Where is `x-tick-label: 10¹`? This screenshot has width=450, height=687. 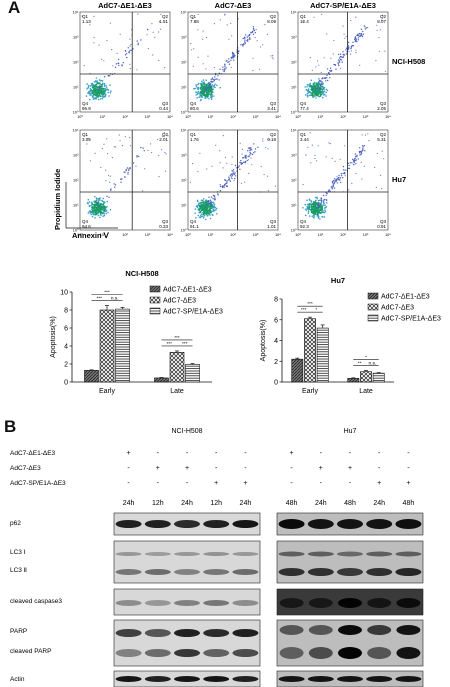
x-tick-label: 10¹ is located at coordinates (321, 117).